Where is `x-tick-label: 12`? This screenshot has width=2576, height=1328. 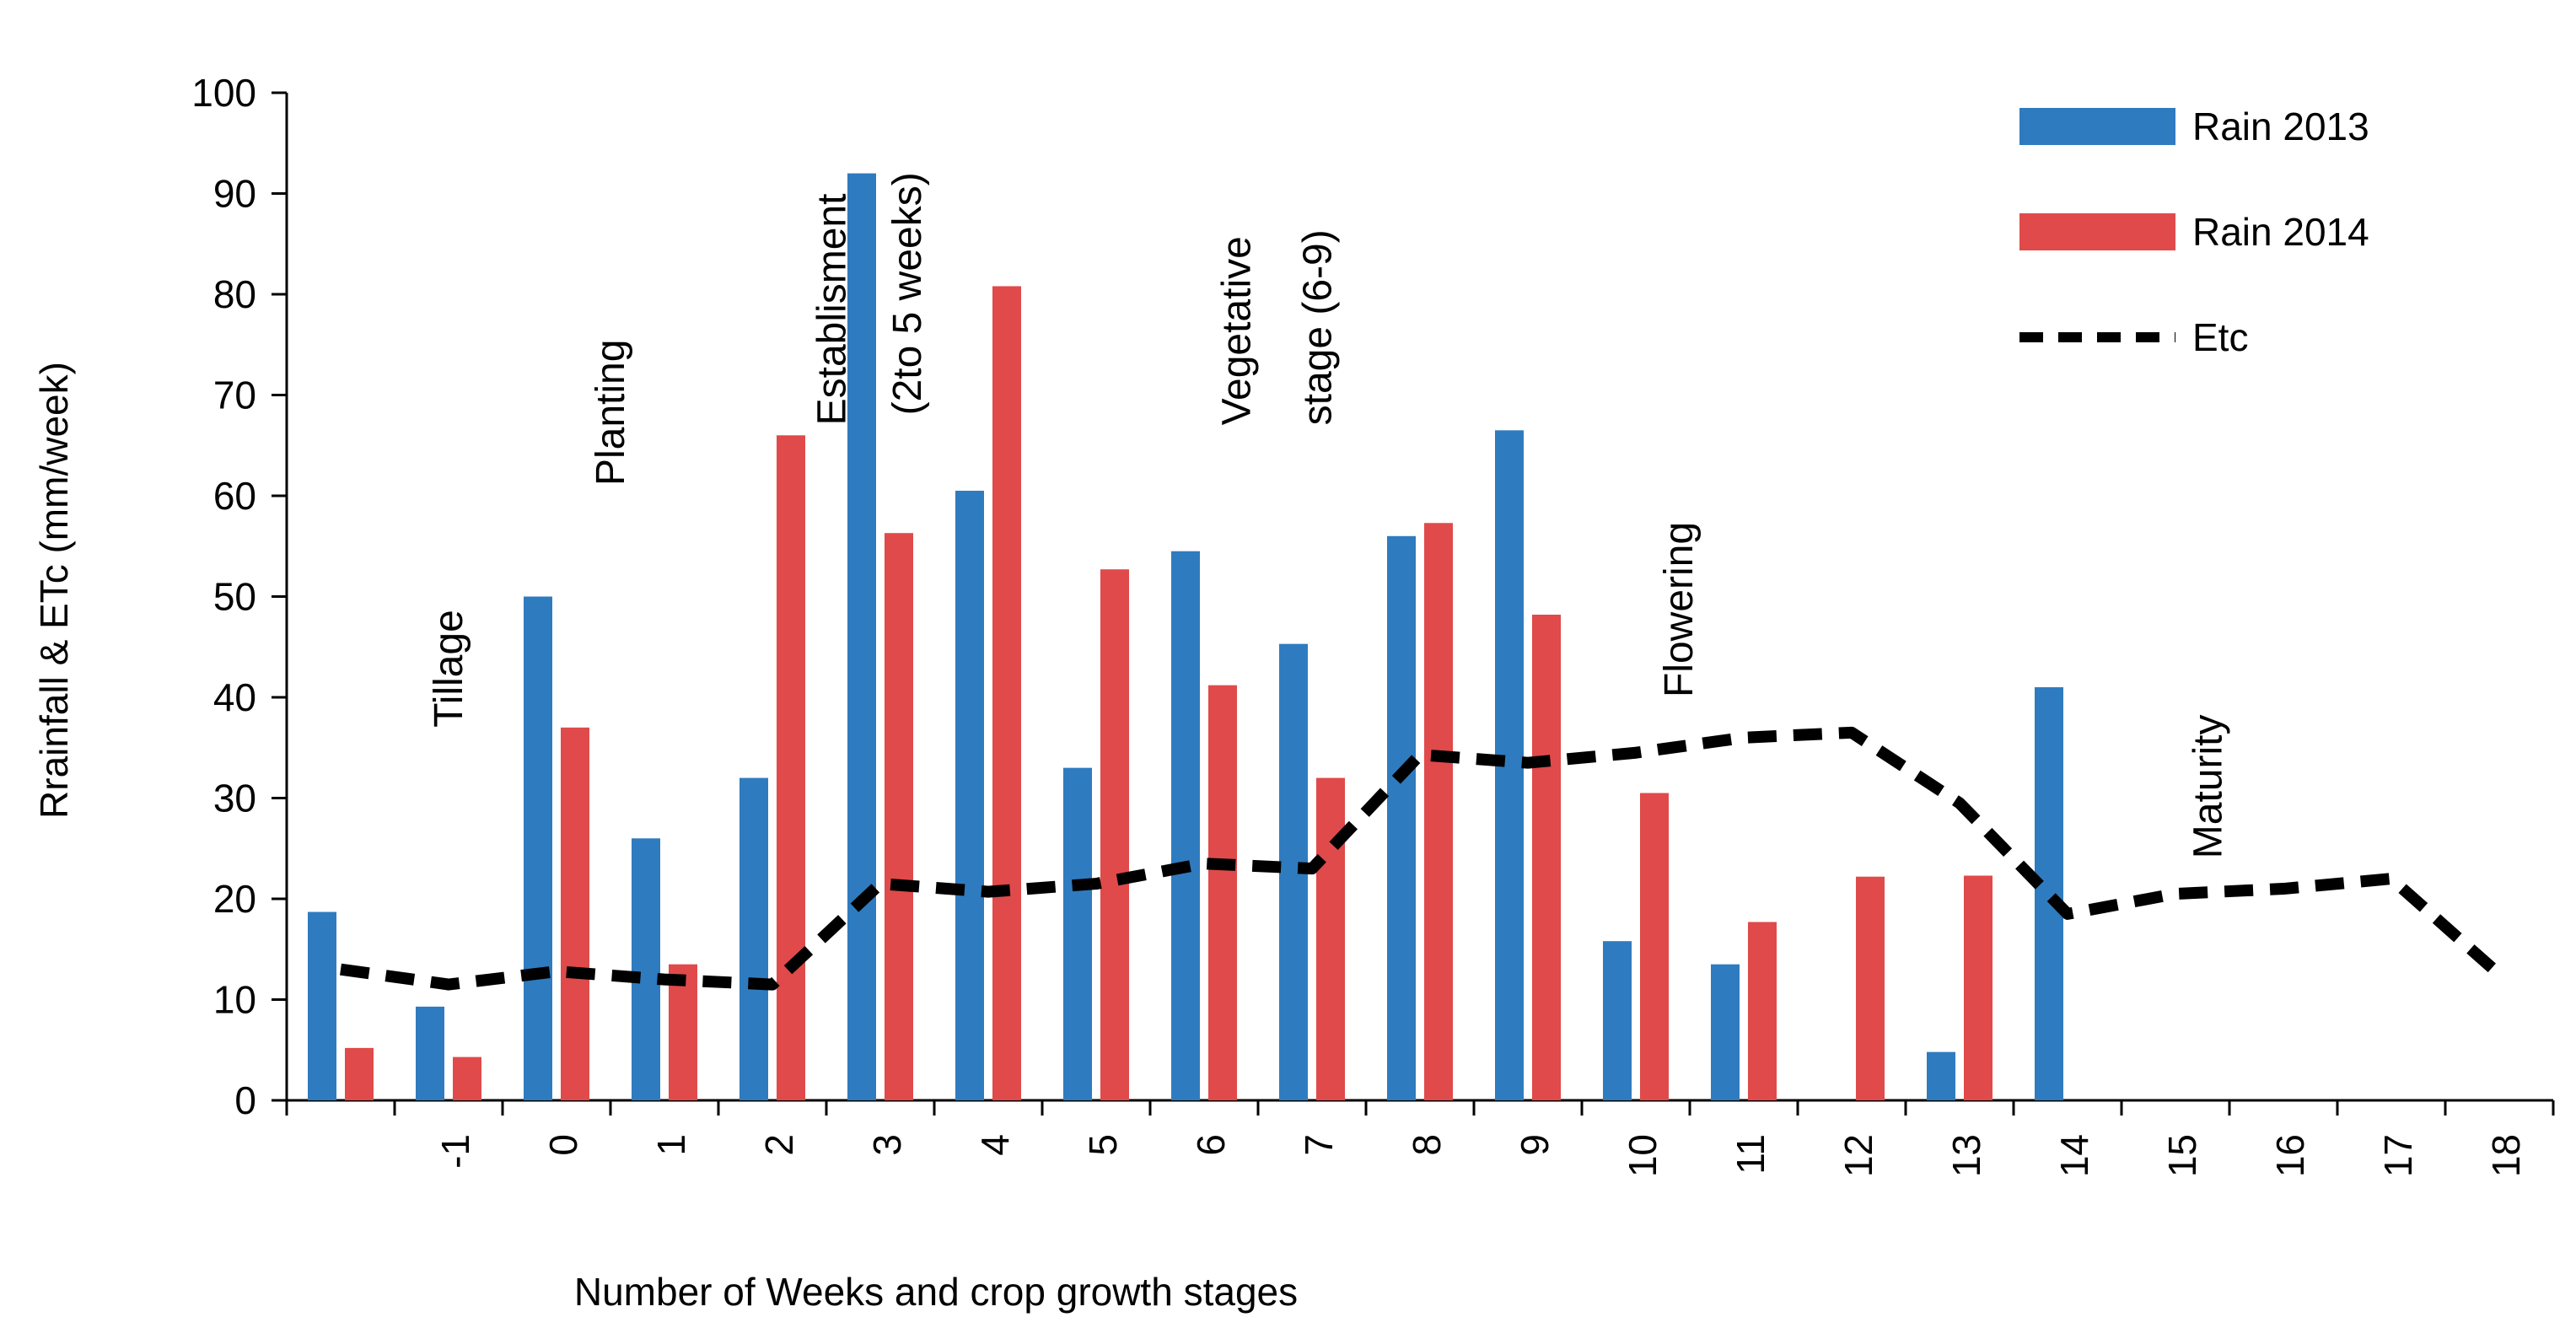
x-tick-label: 12 is located at coordinates (1858, 1155).